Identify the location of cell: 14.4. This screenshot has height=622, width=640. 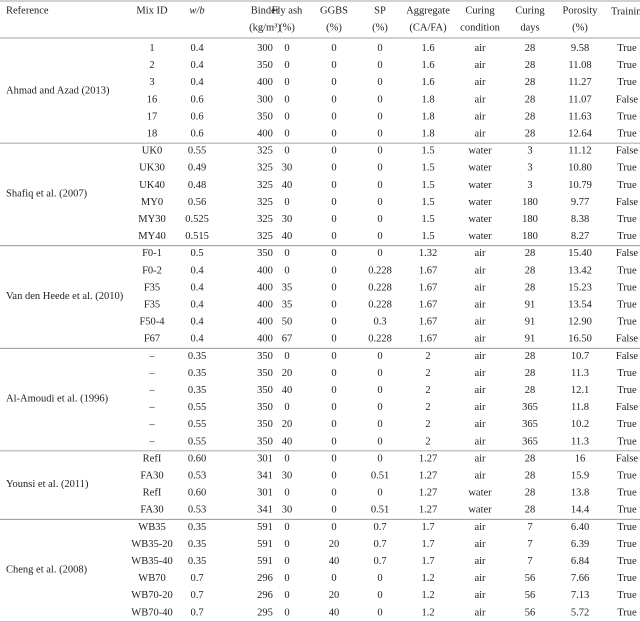
(580, 510).